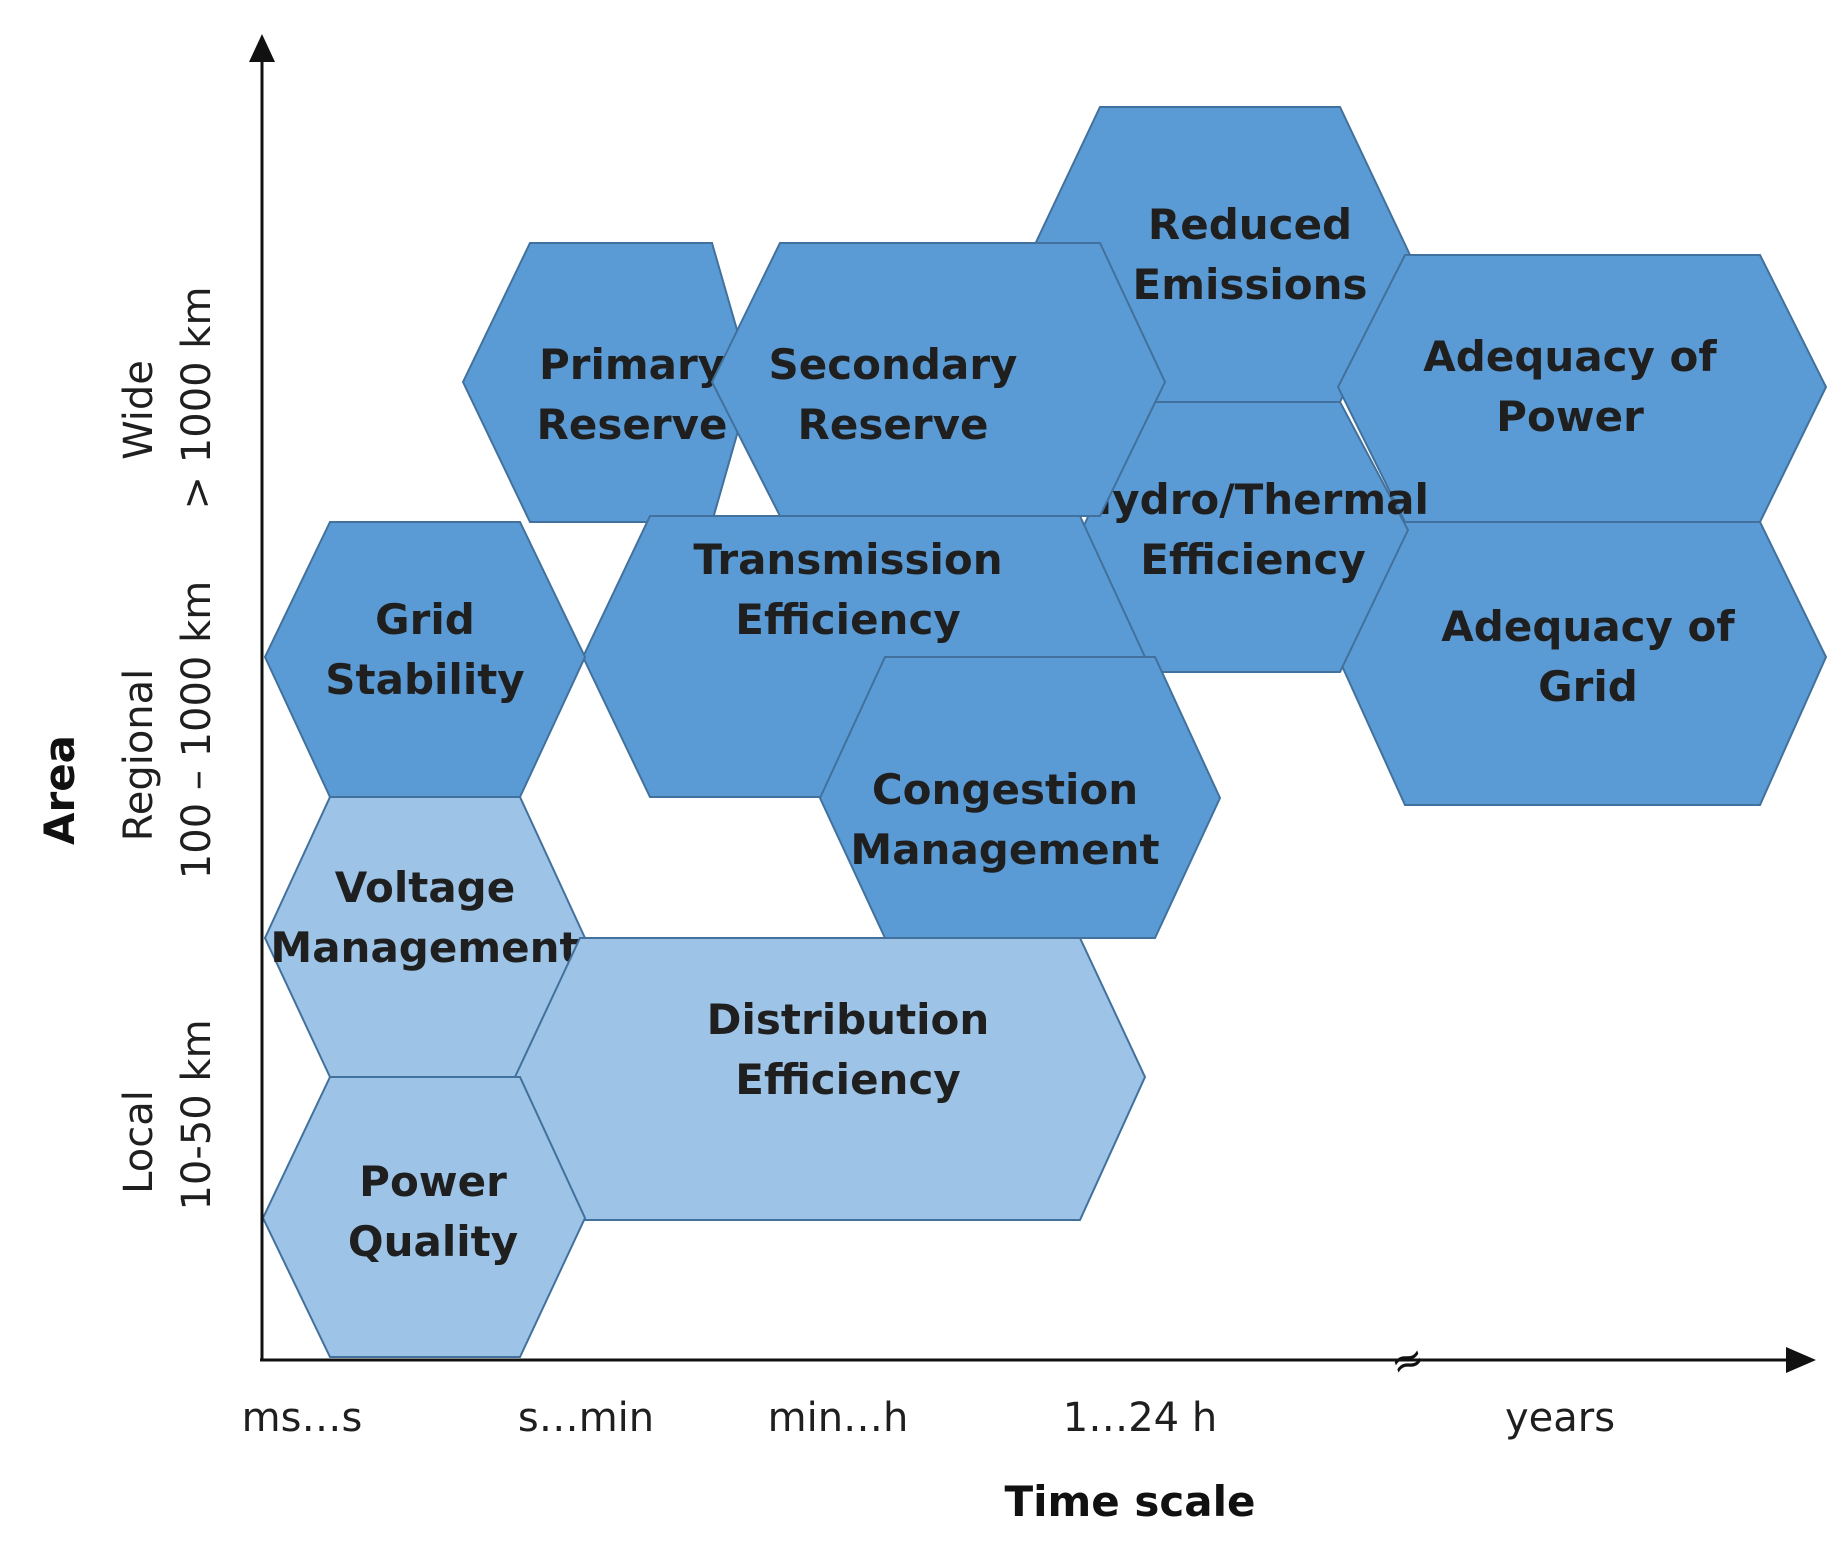 The width and height of the screenshot is (1846, 1546). What do you see at coordinates (197, 730) in the screenshot?
I see `band-regional-range: 100 – 1000 km` at bounding box center [197, 730].